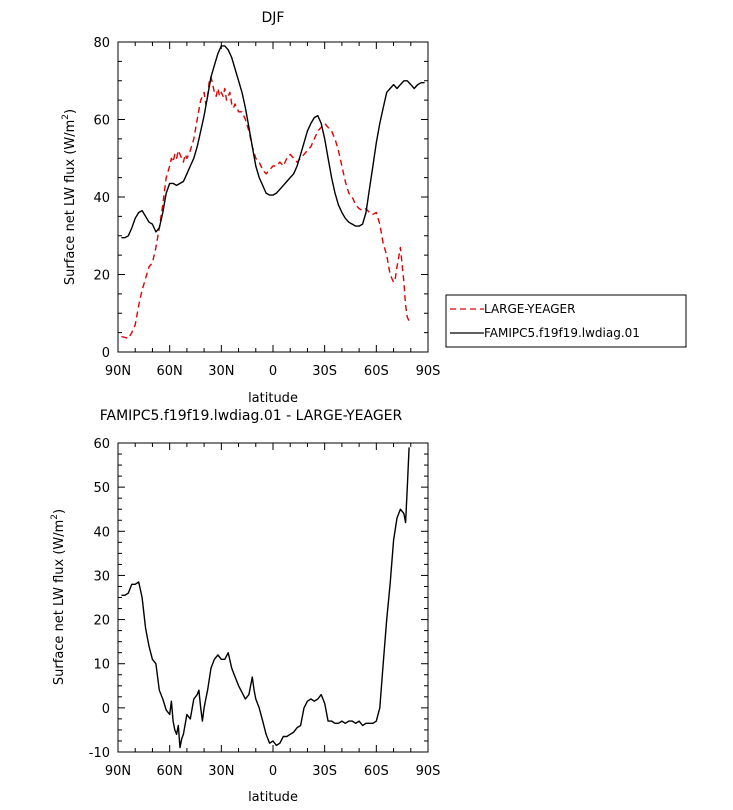  Describe the element at coordinates (101, 121) in the screenshot. I see `top-y-tick-label: 60` at that location.